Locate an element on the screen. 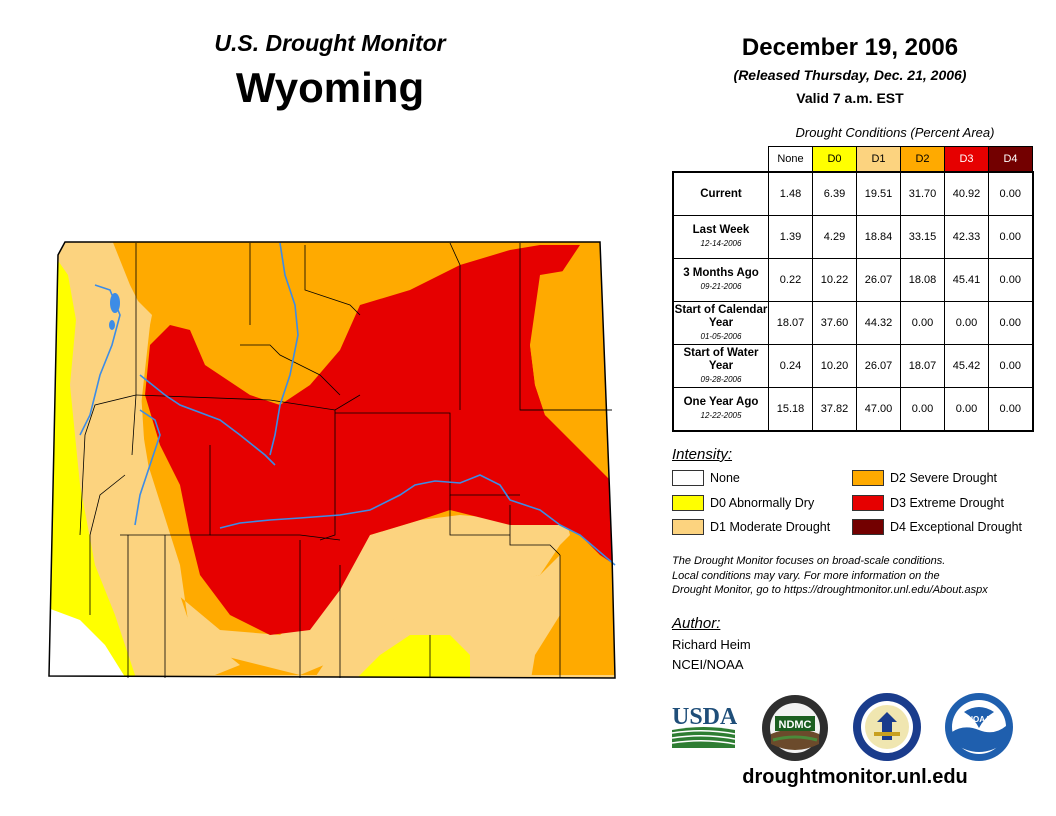 The image size is (1056, 816). legend-label: None is located at coordinates (725, 478).